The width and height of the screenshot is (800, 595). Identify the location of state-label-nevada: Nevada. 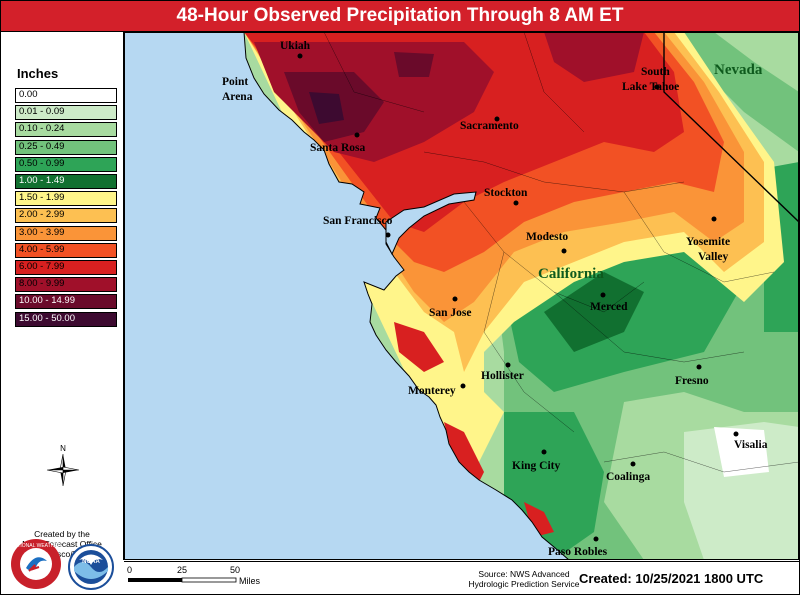
(738, 70).